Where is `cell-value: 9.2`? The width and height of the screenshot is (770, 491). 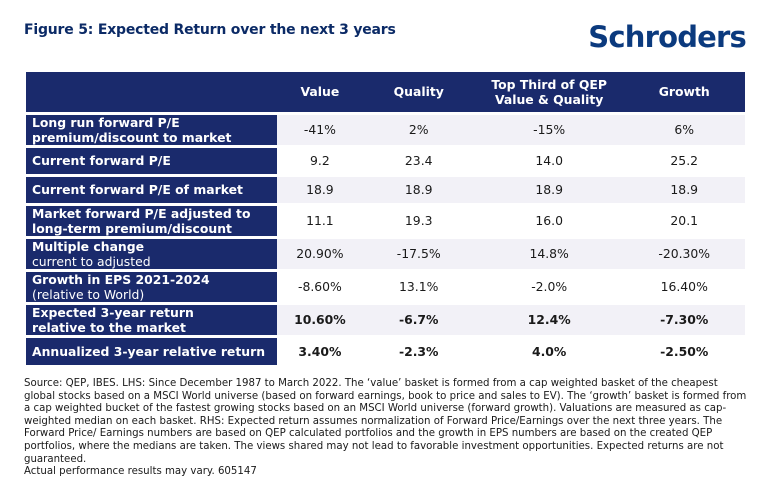
cell-value: 9.2 is located at coordinates (320, 160).